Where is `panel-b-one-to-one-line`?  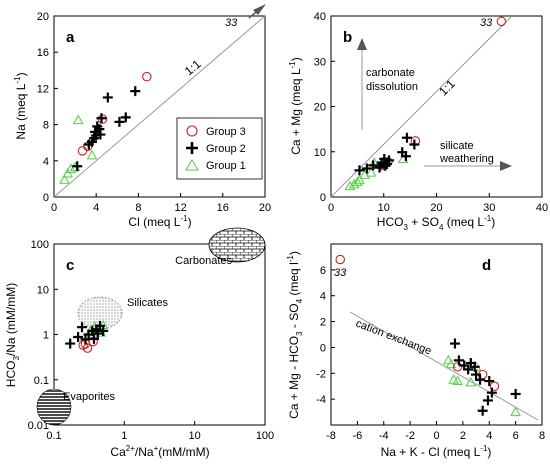 panel-b-one-to-one-line is located at coordinates (421, 106).